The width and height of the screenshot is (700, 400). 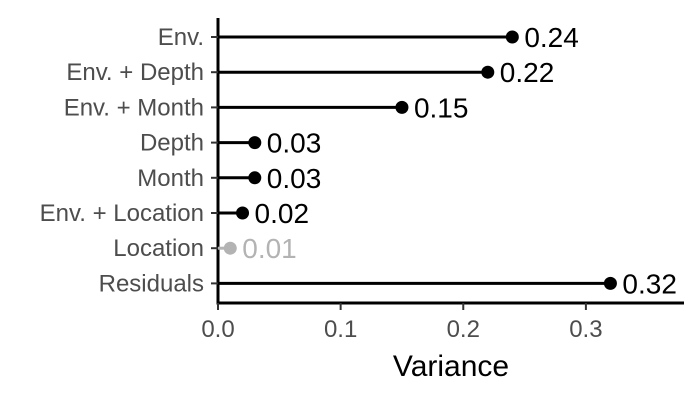 What do you see at coordinates (527, 72) in the screenshot?
I see `value-label: 0.22` at bounding box center [527, 72].